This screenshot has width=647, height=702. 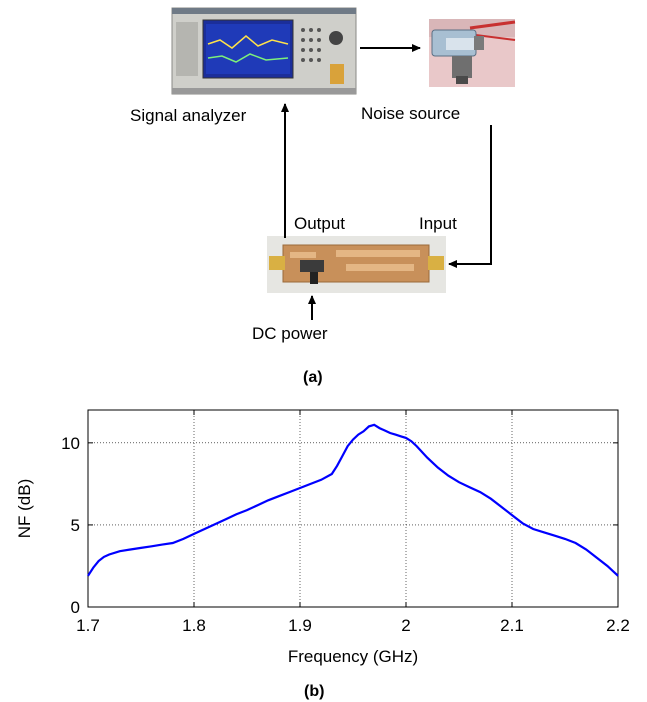 I want to click on x-tick-label: 2.1, so click(x=512, y=625).